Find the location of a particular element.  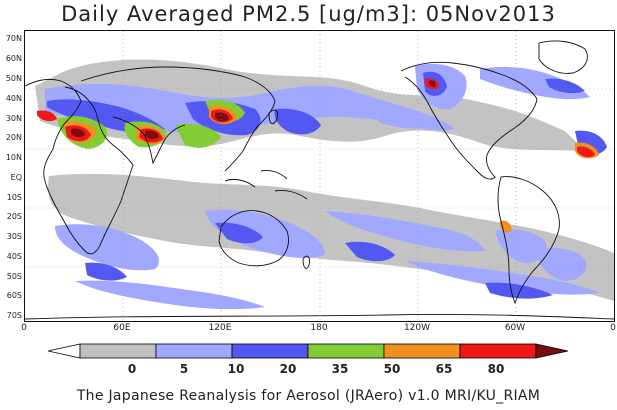

lat-label: 20S is located at coordinates (14, 216).